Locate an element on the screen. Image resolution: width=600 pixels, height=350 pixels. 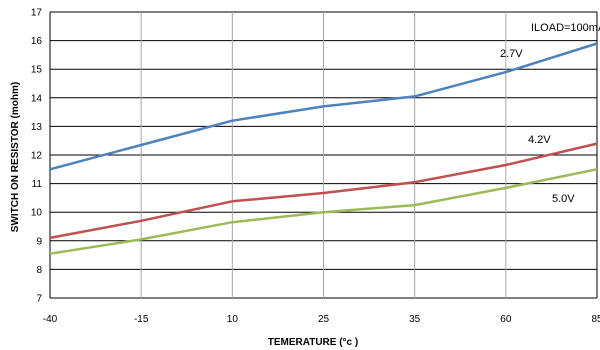
y-tick-label: 17 is located at coordinates (37, 13).